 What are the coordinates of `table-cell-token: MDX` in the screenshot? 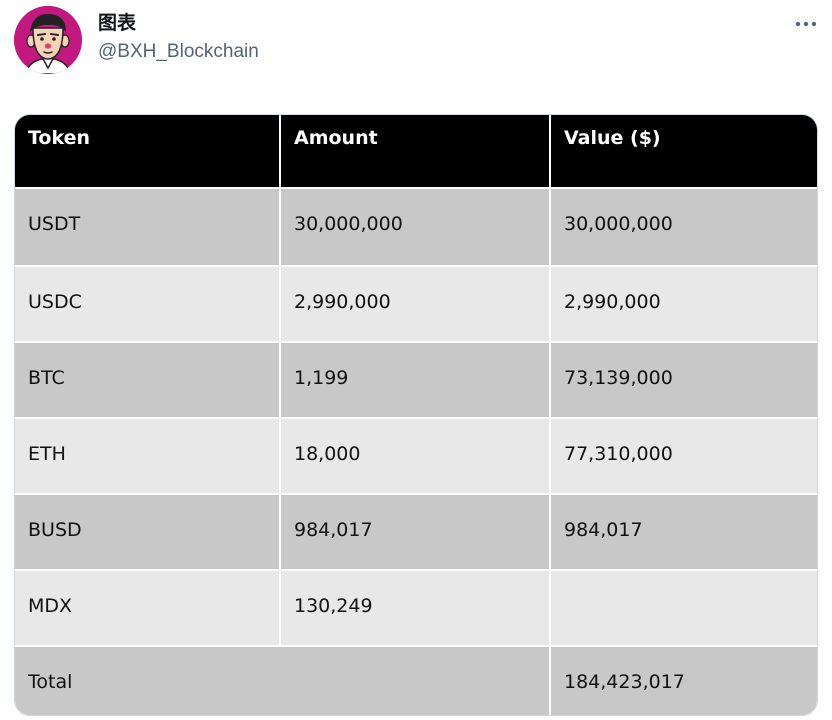 It's located at (147, 608).